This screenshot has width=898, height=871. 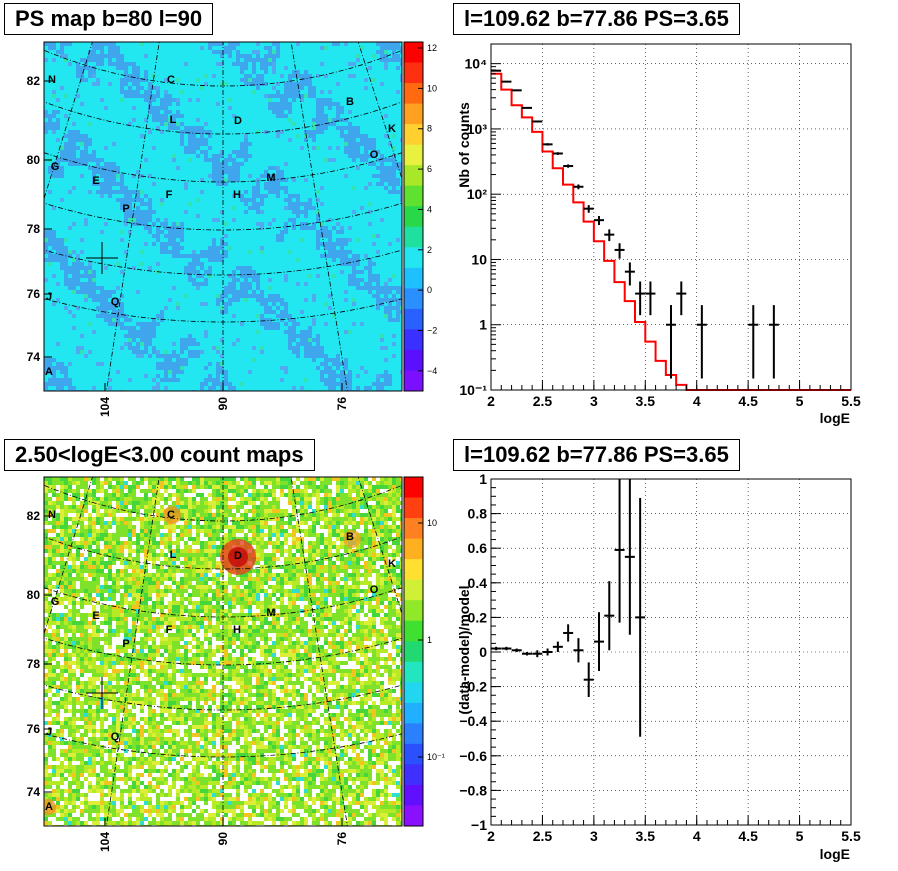 What do you see at coordinates (34, 81) in the screenshot?
I see `y-tick-label: 82` at bounding box center [34, 81].